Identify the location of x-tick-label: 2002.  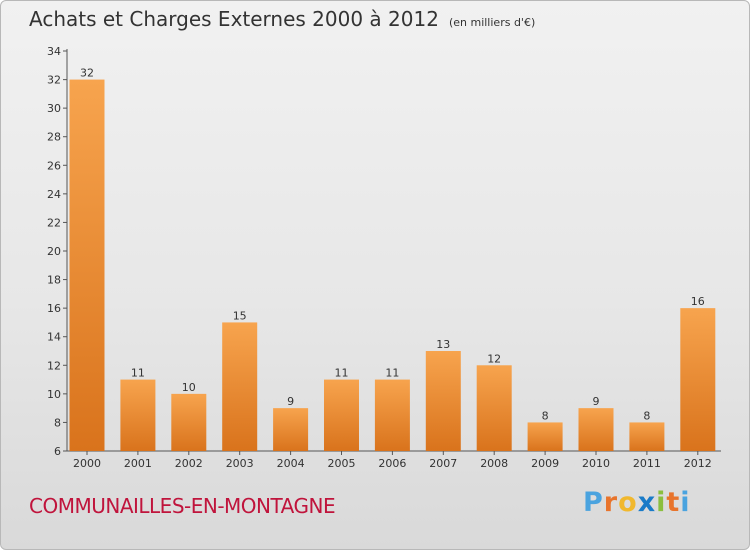
(189, 463).